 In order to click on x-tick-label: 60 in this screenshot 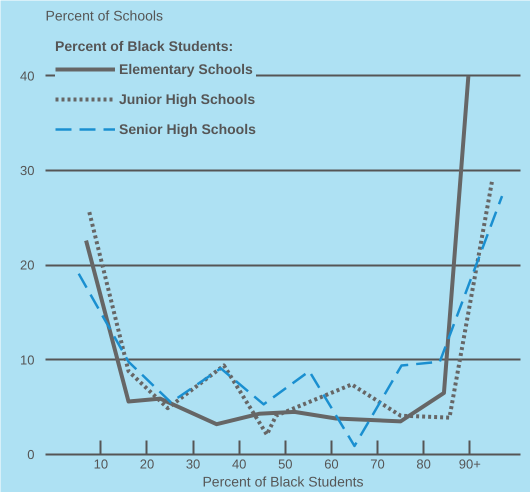, I will do `click(331, 464)`.